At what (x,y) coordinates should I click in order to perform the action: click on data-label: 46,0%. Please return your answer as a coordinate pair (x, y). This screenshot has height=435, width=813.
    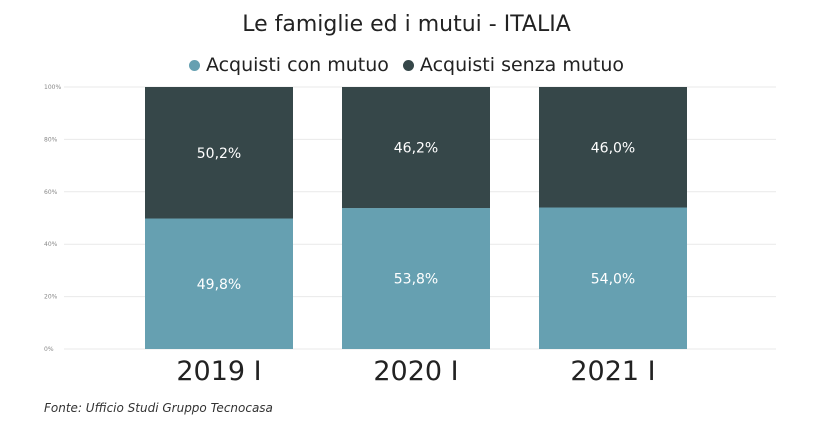
    Looking at the image, I should click on (613, 148).